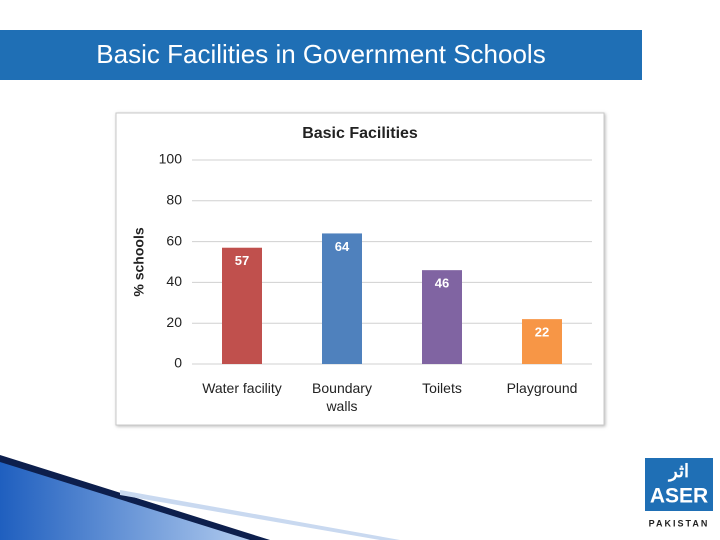 The height and width of the screenshot is (540, 720). What do you see at coordinates (174, 322) in the screenshot?
I see `y-tick-label: 20` at bounding box center [174, 322].